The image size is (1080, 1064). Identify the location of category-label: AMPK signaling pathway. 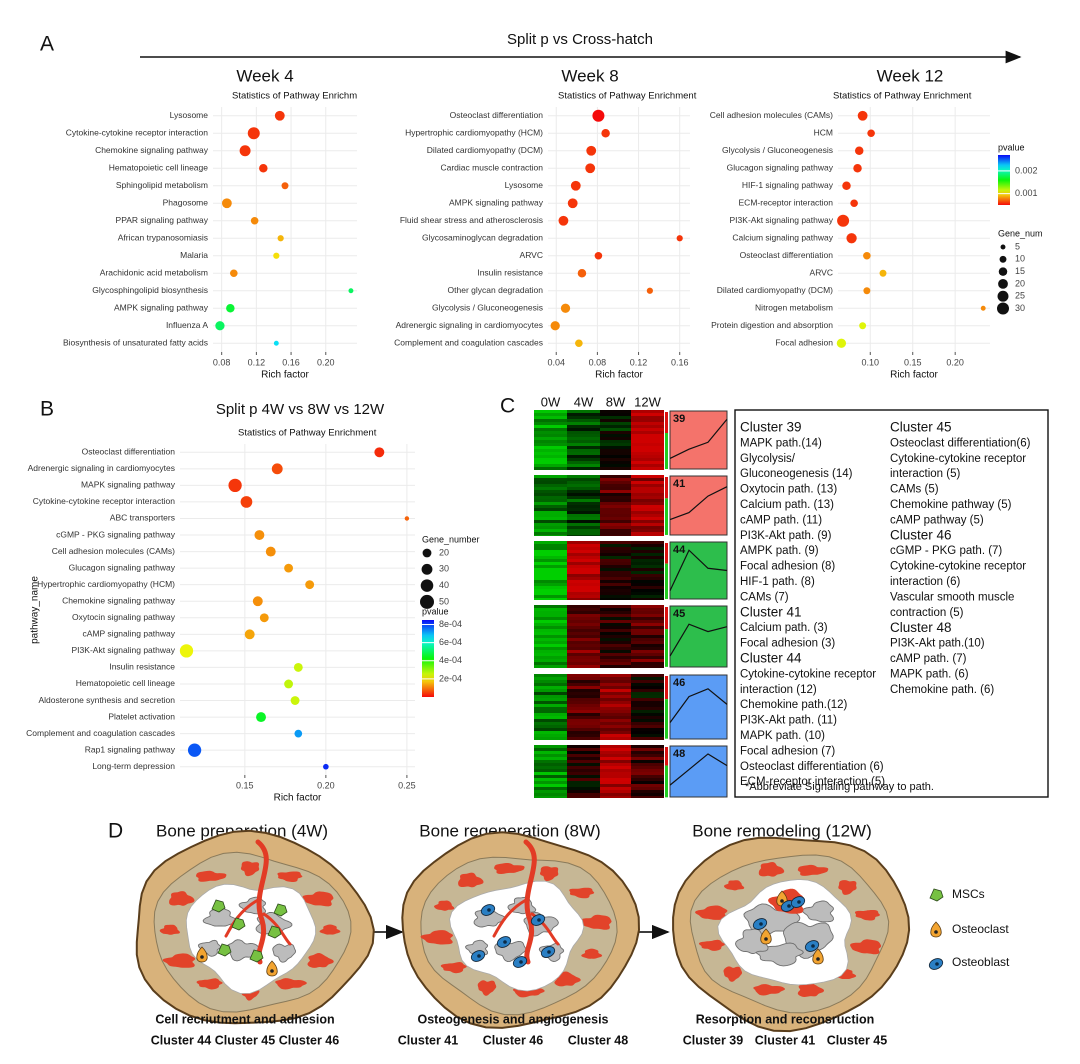
(496, 203).